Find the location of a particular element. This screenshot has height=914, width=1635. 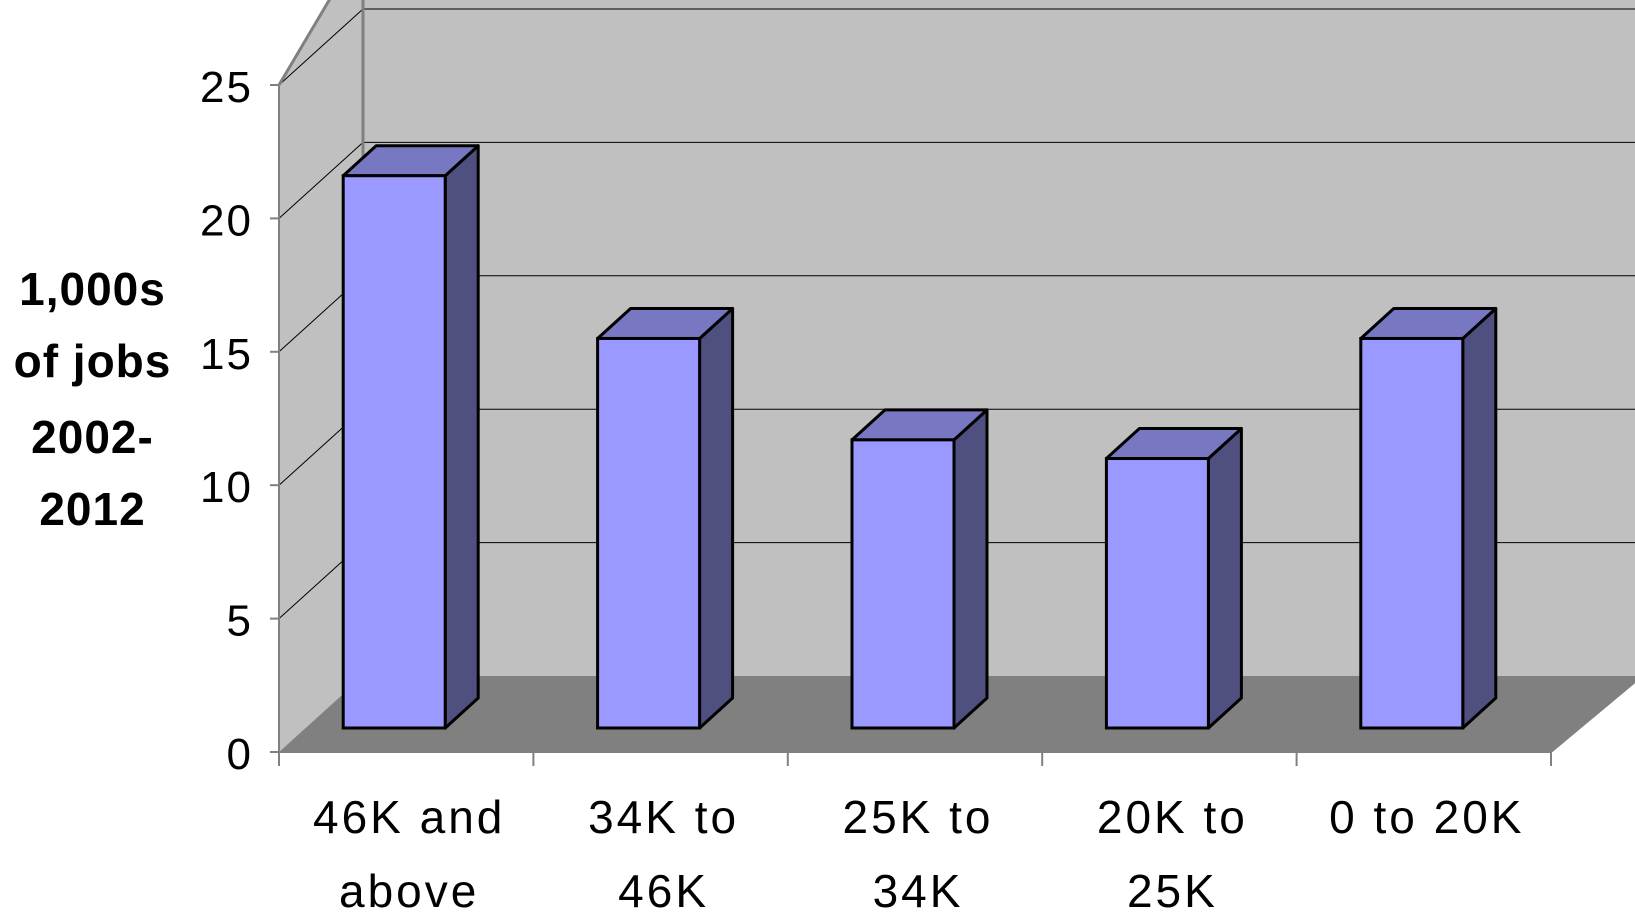

side-wall-top-edge is located at coordinates (304, 43).